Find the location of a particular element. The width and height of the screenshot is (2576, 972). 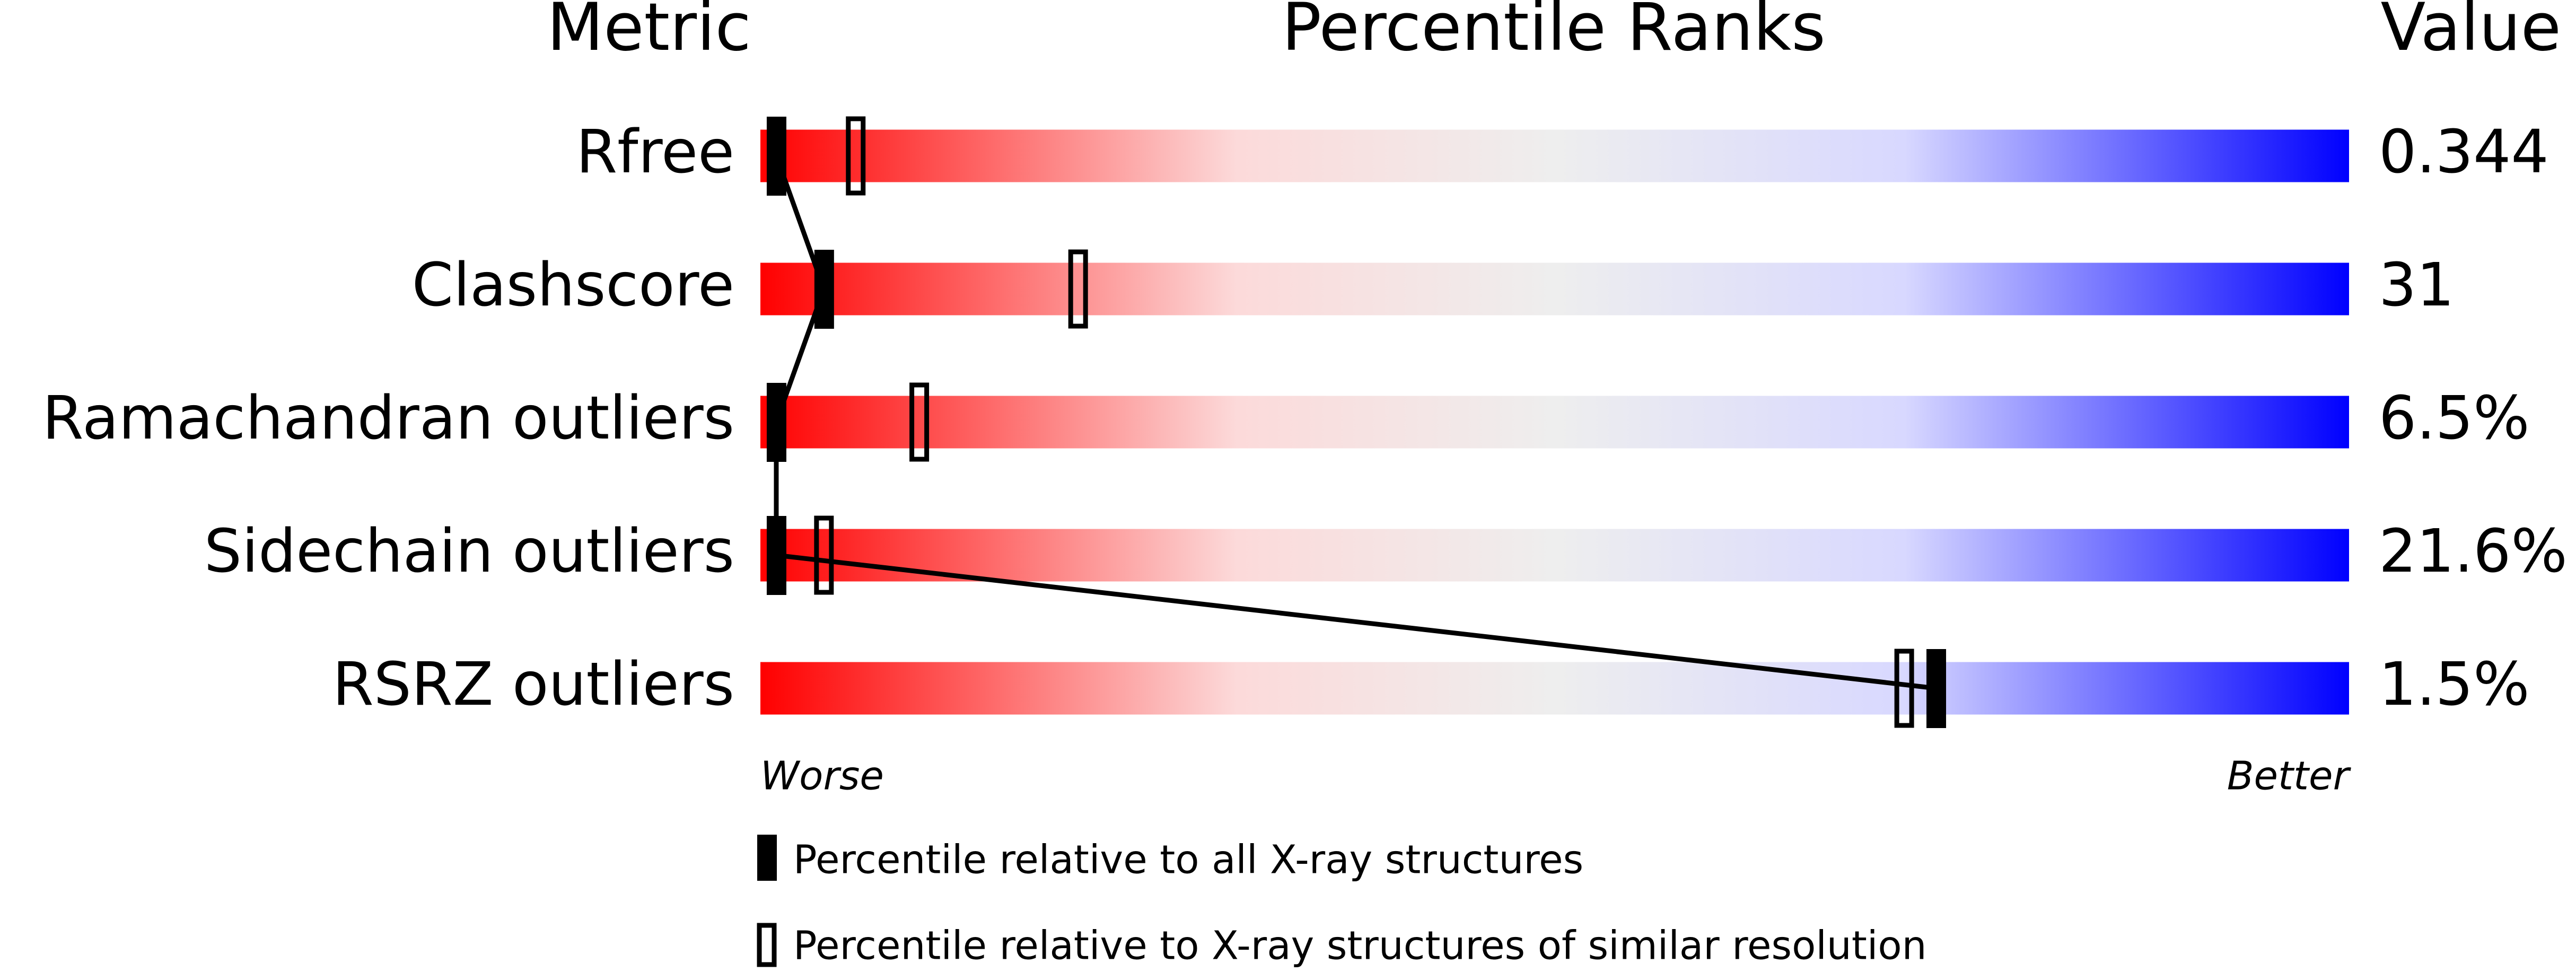

metric-value: 1.5% is located at coordinates (2454, 684).